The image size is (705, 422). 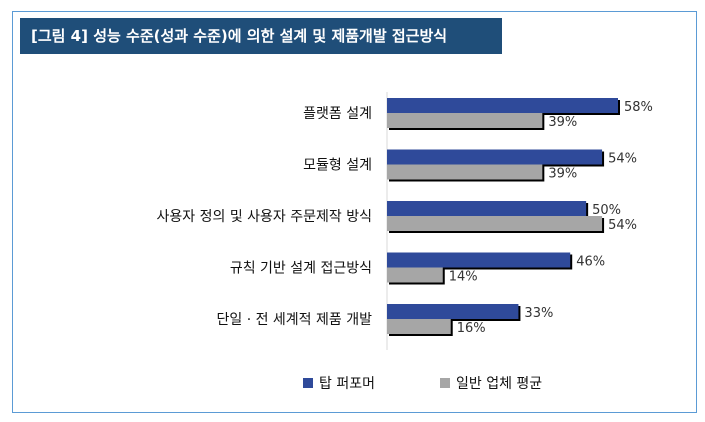 I want to click on data-label: 58%, so click(x=638, y=107).